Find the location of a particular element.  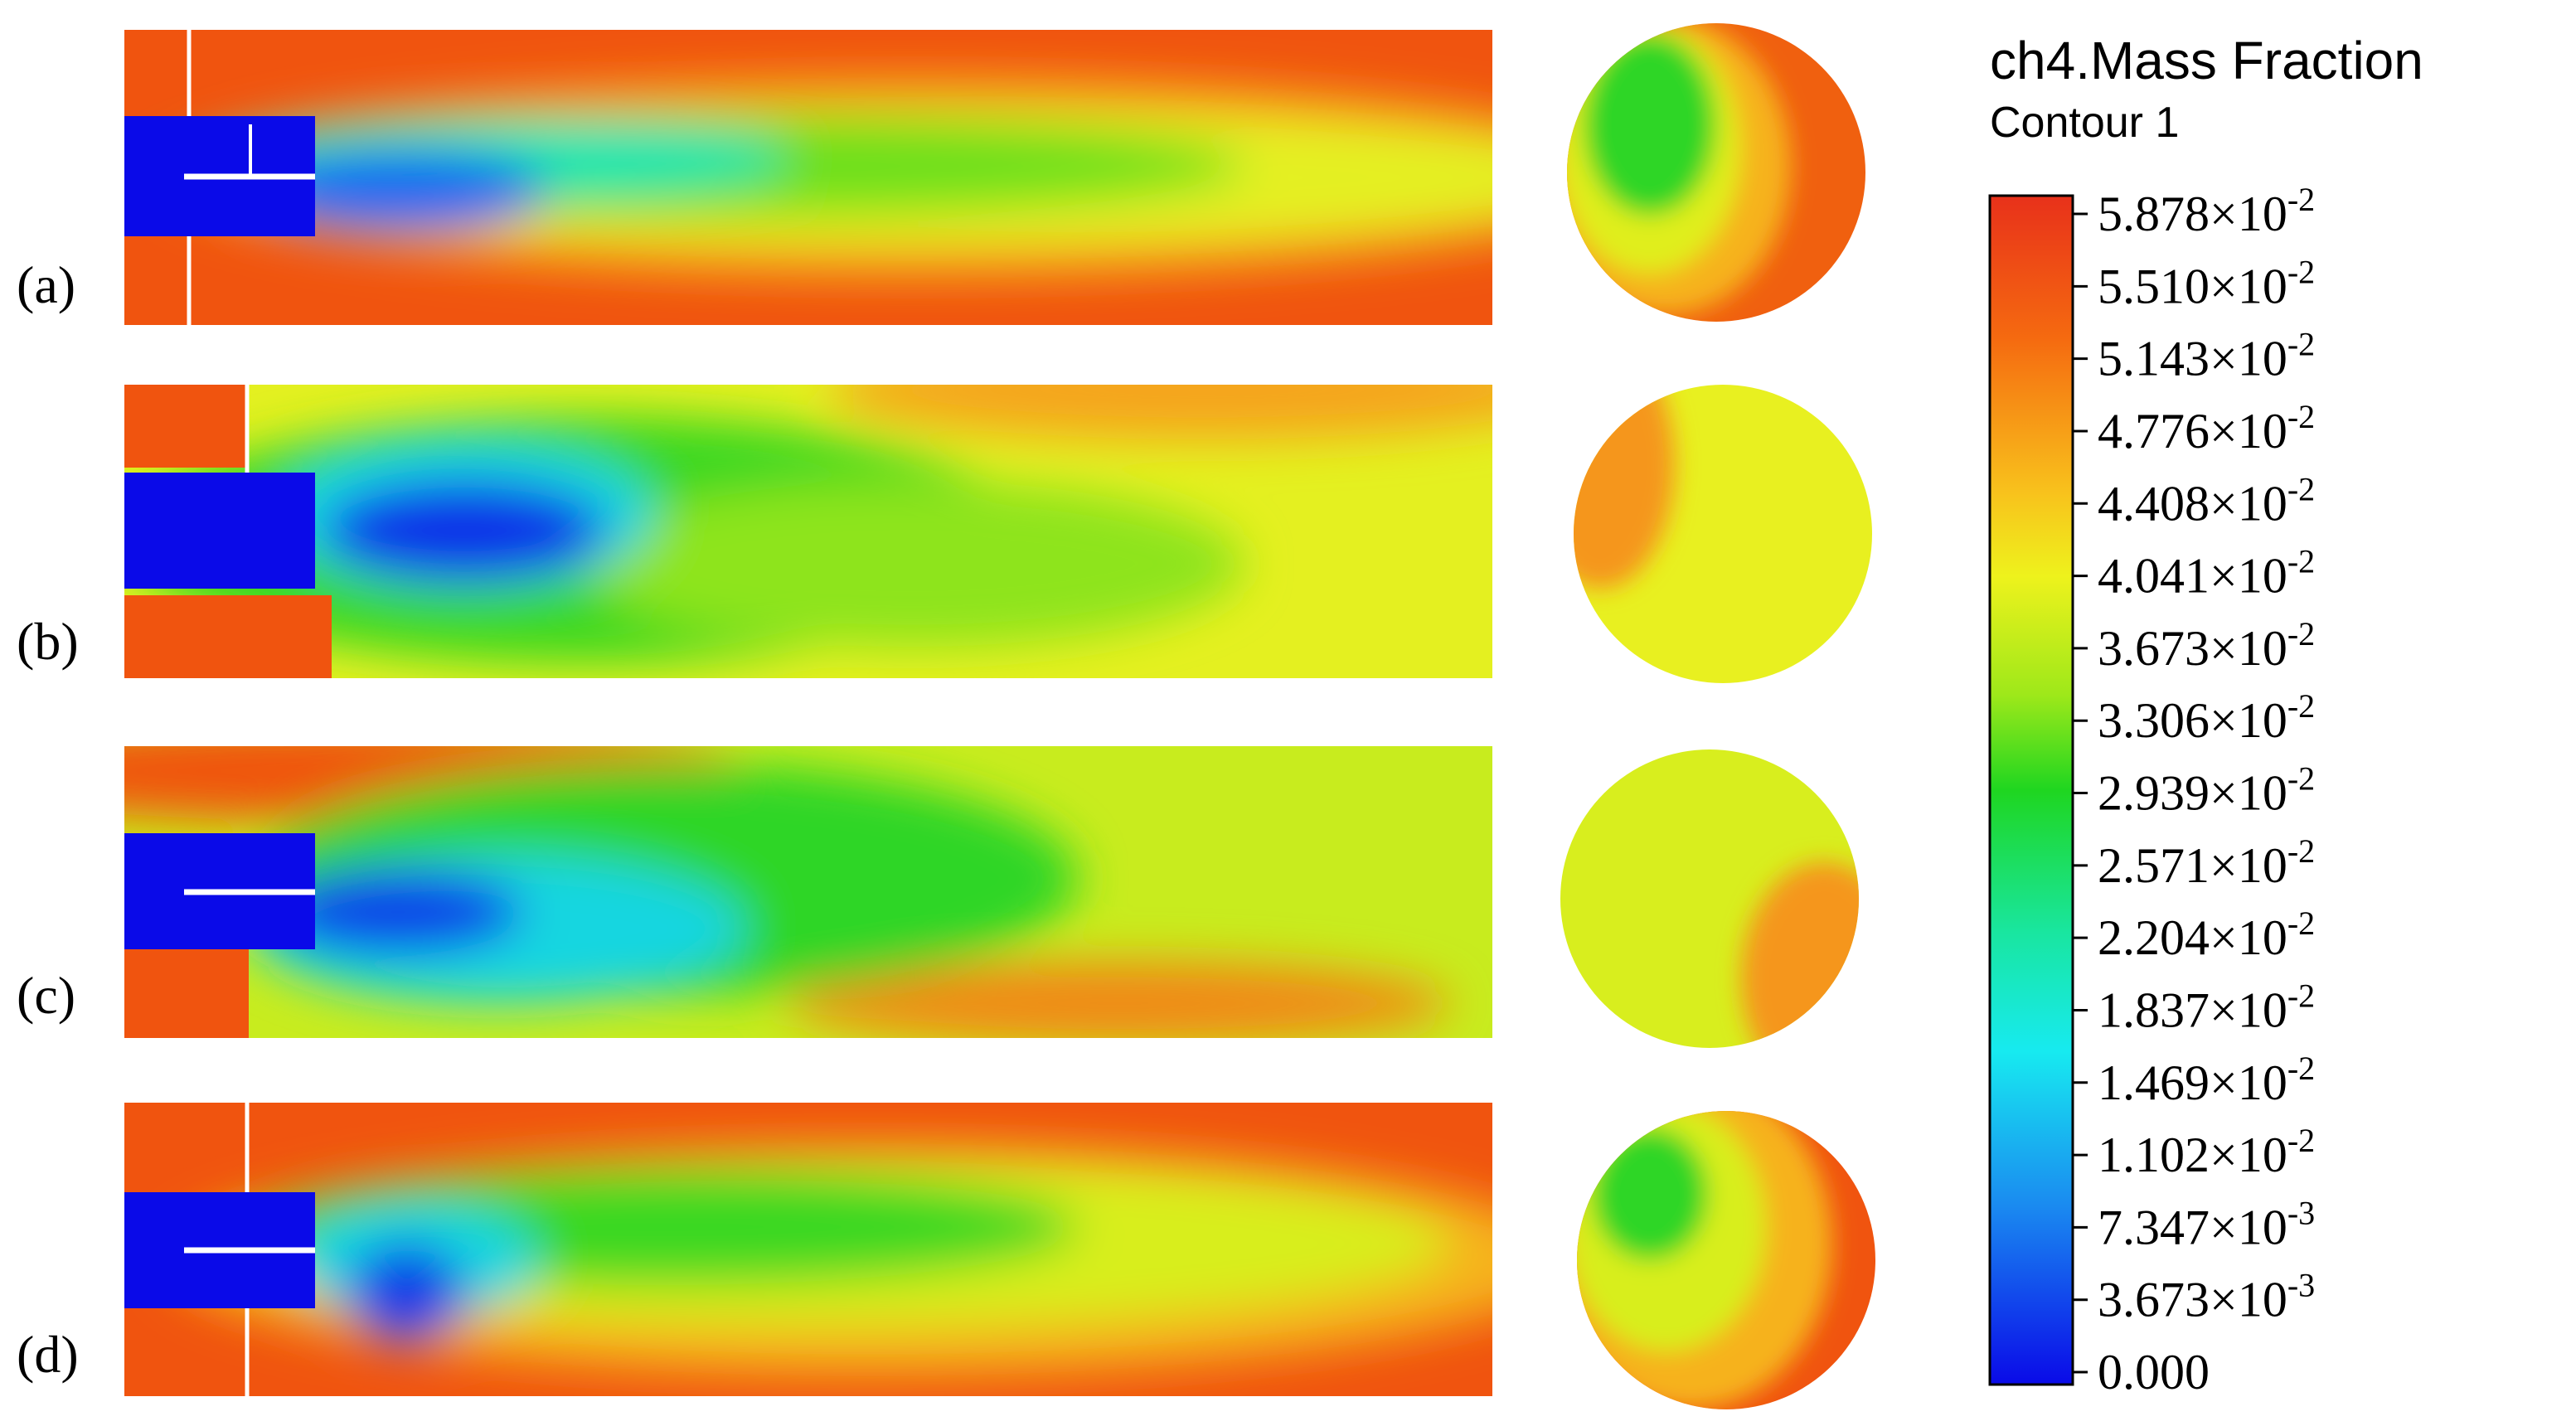

tick-base: 5.878×10 is located at coordinates (2192, 214).